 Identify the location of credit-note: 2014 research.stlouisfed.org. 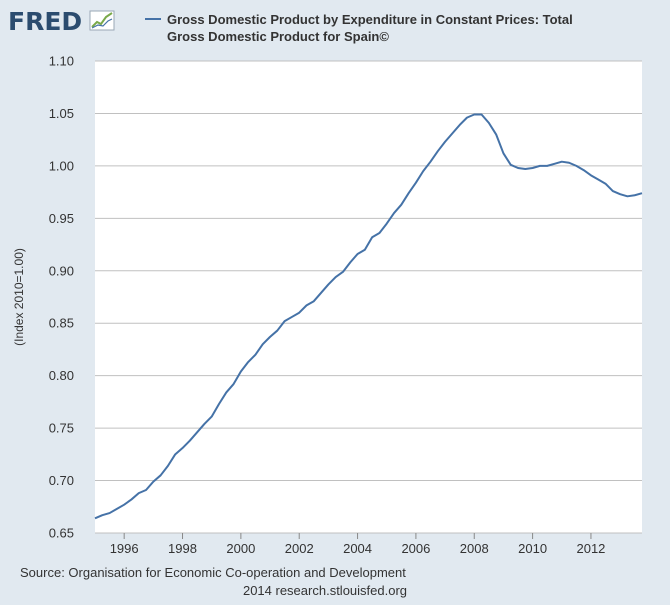
(325, 590).